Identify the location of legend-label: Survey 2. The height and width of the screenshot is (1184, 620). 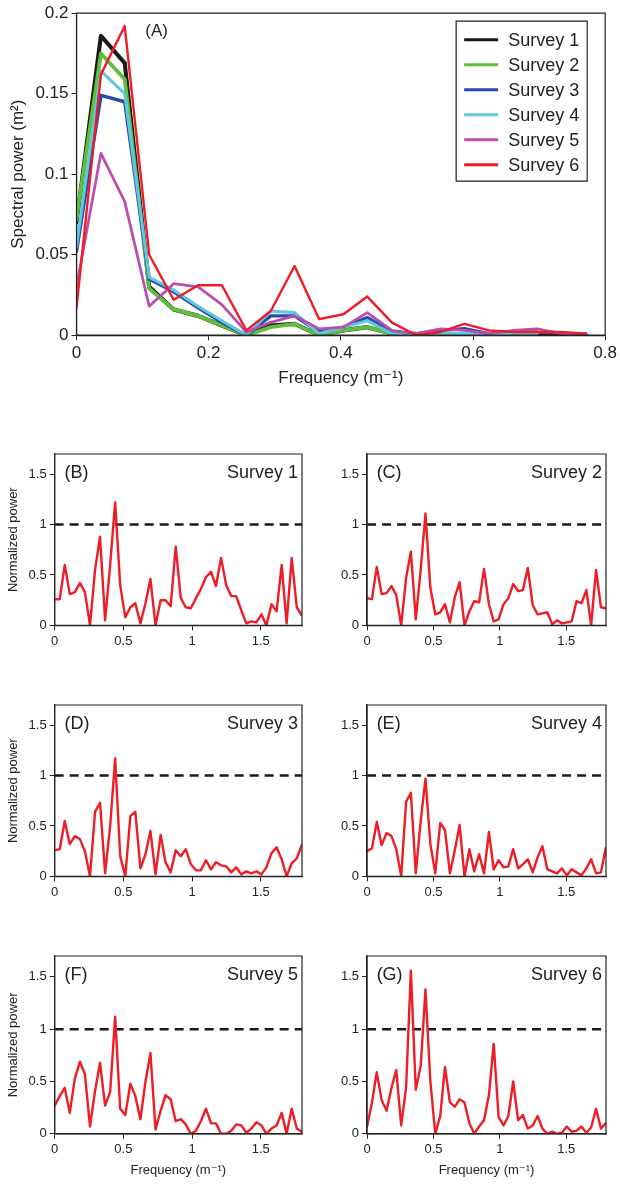
(544, 64).